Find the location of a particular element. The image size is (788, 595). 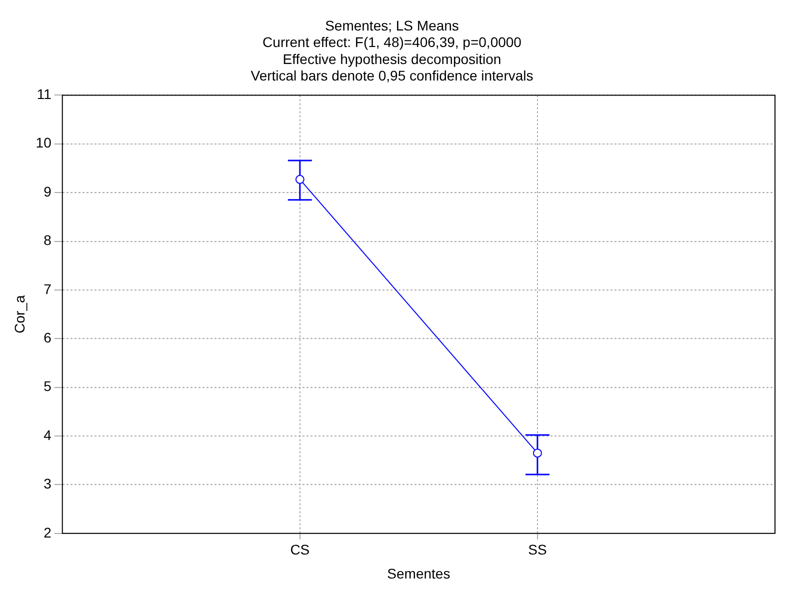

text: Effective hypothesis decomposition is located at coordinates (392, 58).